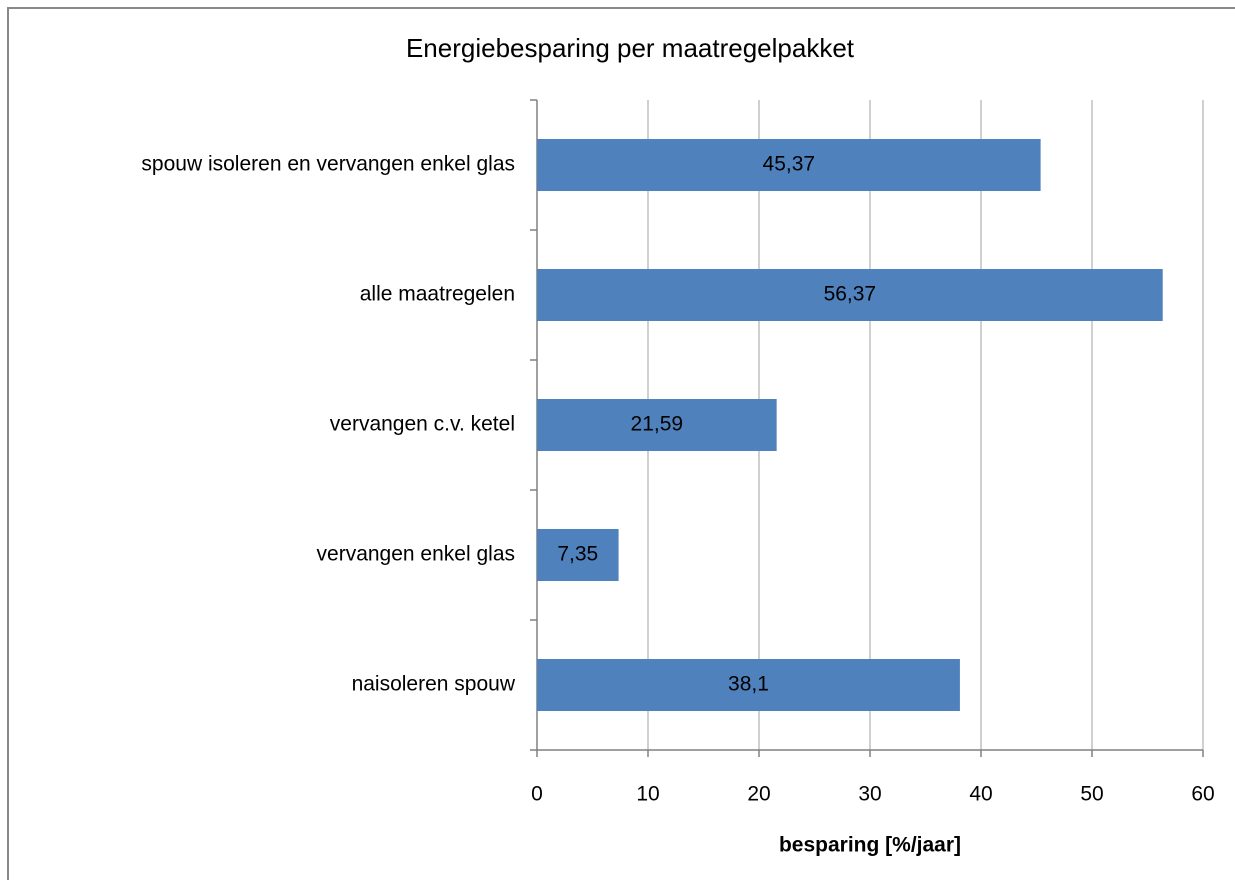  I want to click on y-tick-label: vervangen c.v. ketel, so click(422, 424).